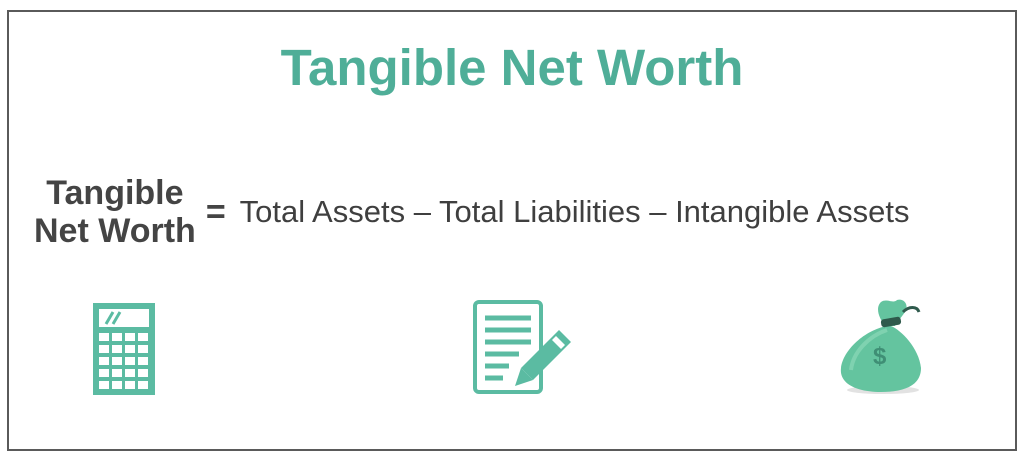  What do you see at coordinates (115, 193) in the screenshot?
I see `formula-lhs-line1: Tangible` at bounding box center [115, 193].